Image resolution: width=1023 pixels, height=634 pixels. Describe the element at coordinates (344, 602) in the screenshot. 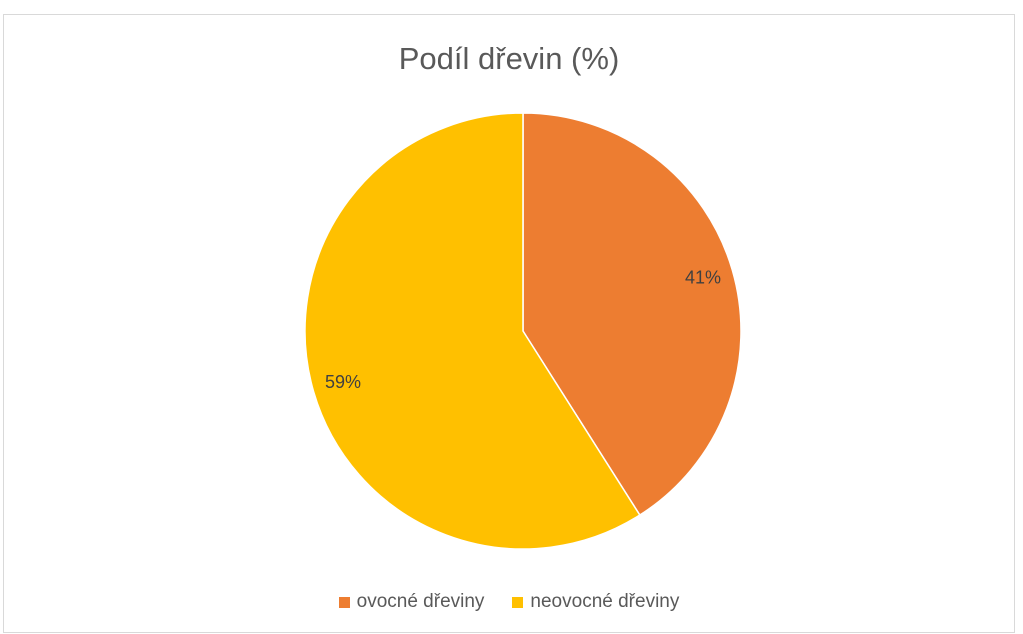

I see `legend-swatch-ovocne` at that location.